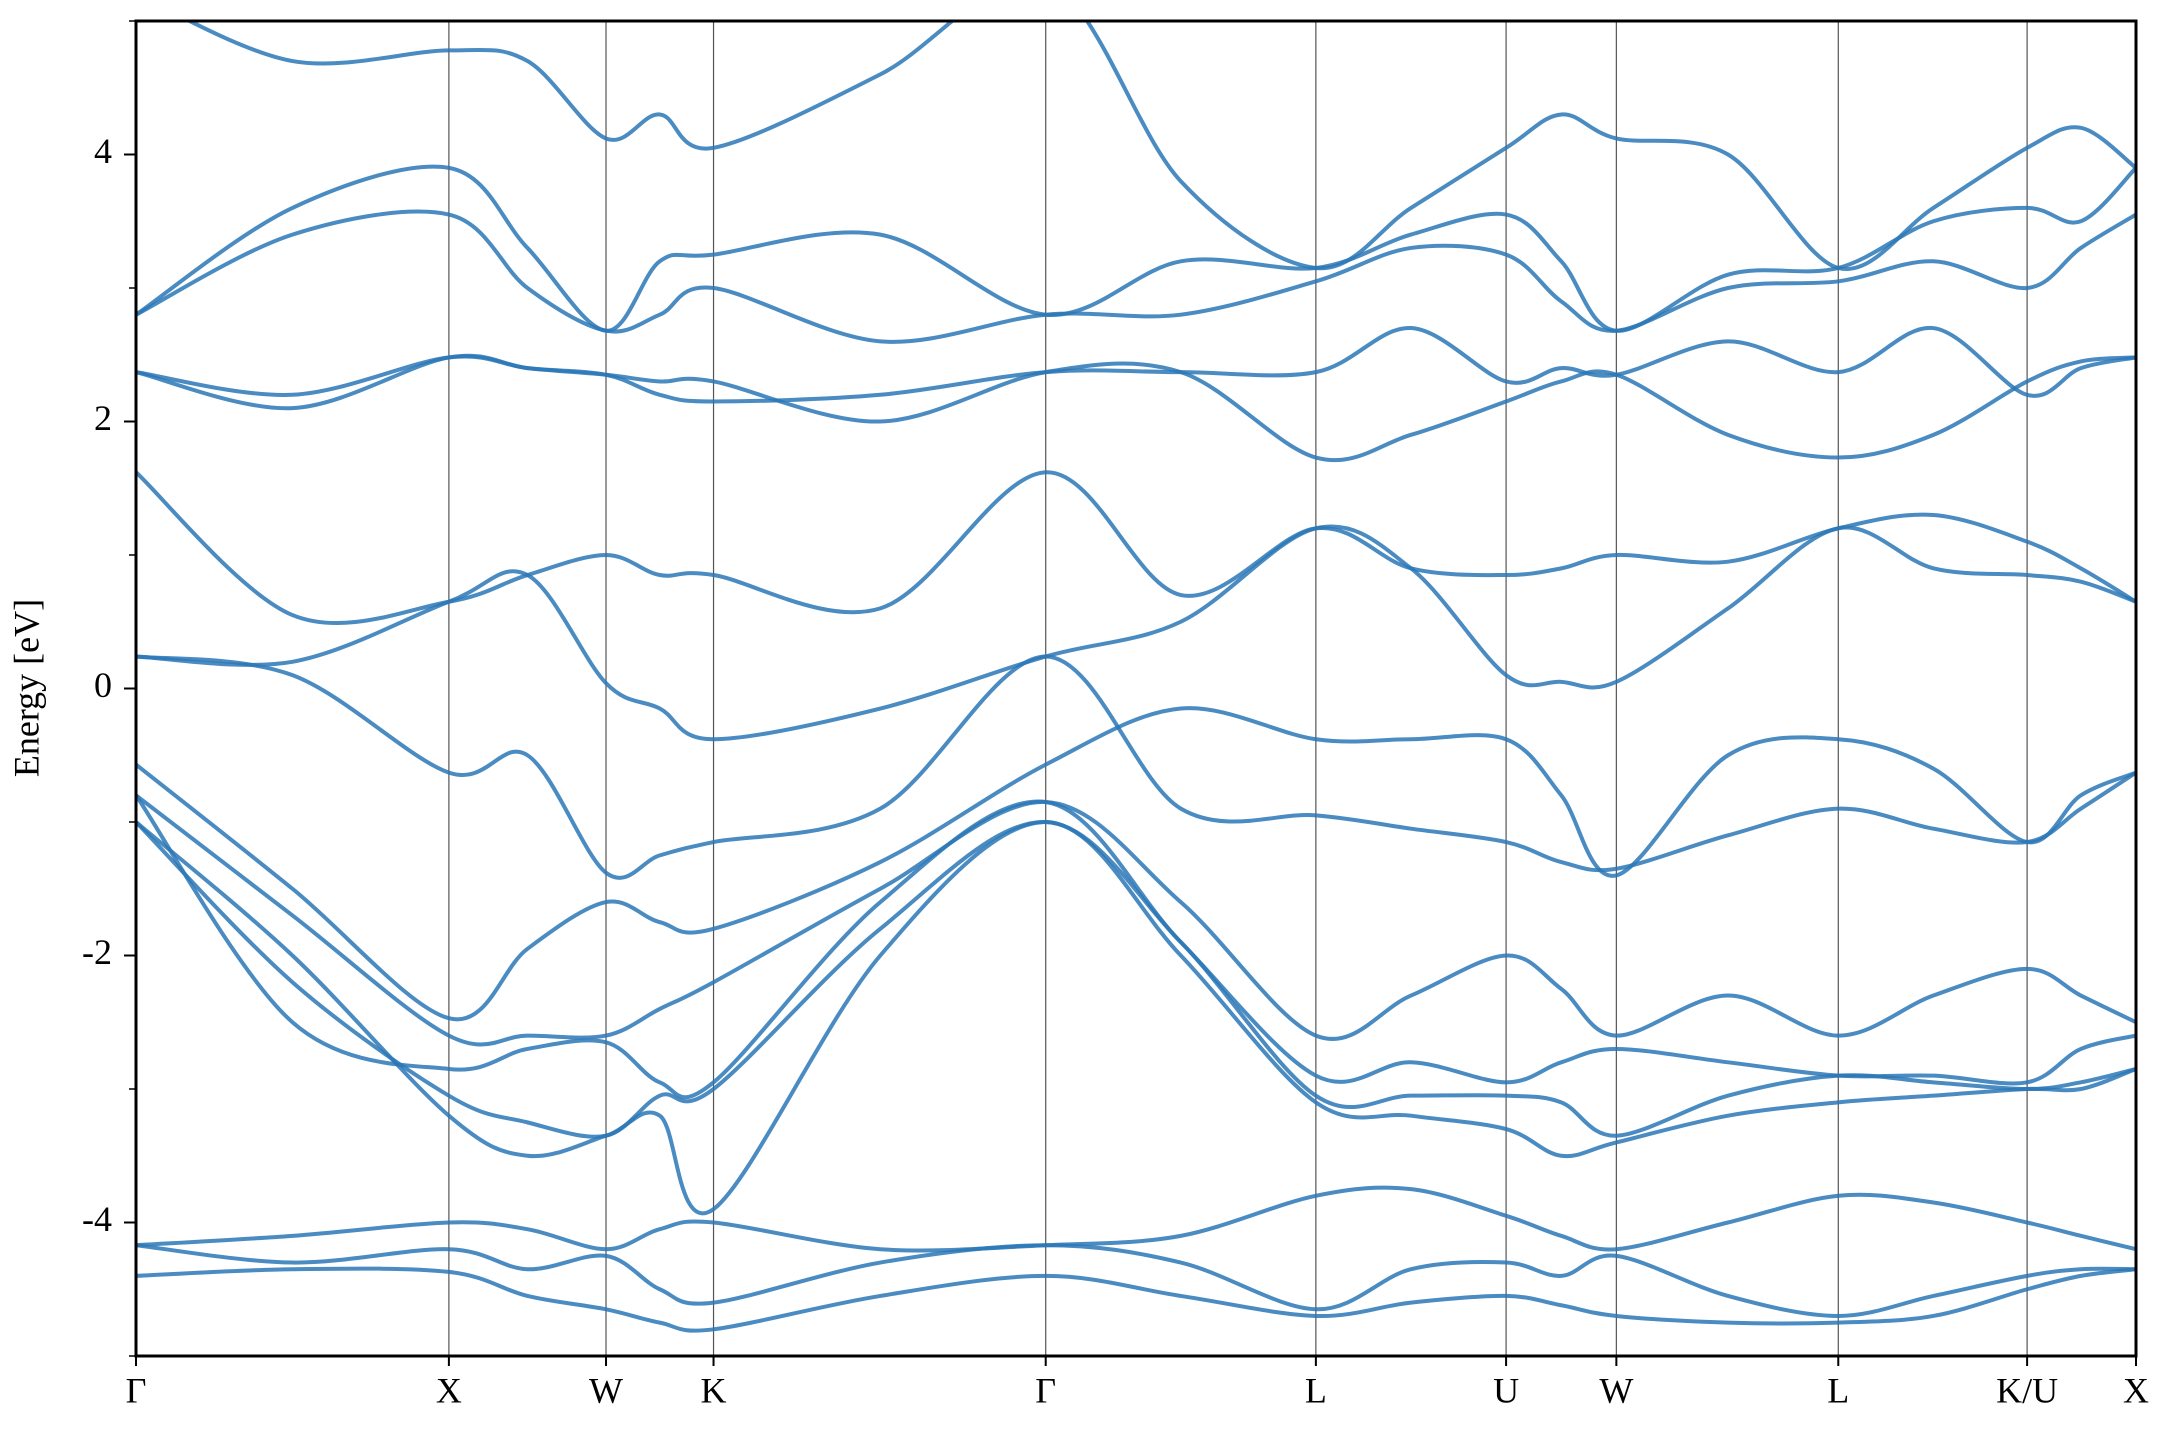 The height and width of the screenshot is (1440, 2160). What do you see at coordinates (26, 688) in the screenshot?
I see `y-axis-label: Energy [eV]` at bounding box center [26, 688].